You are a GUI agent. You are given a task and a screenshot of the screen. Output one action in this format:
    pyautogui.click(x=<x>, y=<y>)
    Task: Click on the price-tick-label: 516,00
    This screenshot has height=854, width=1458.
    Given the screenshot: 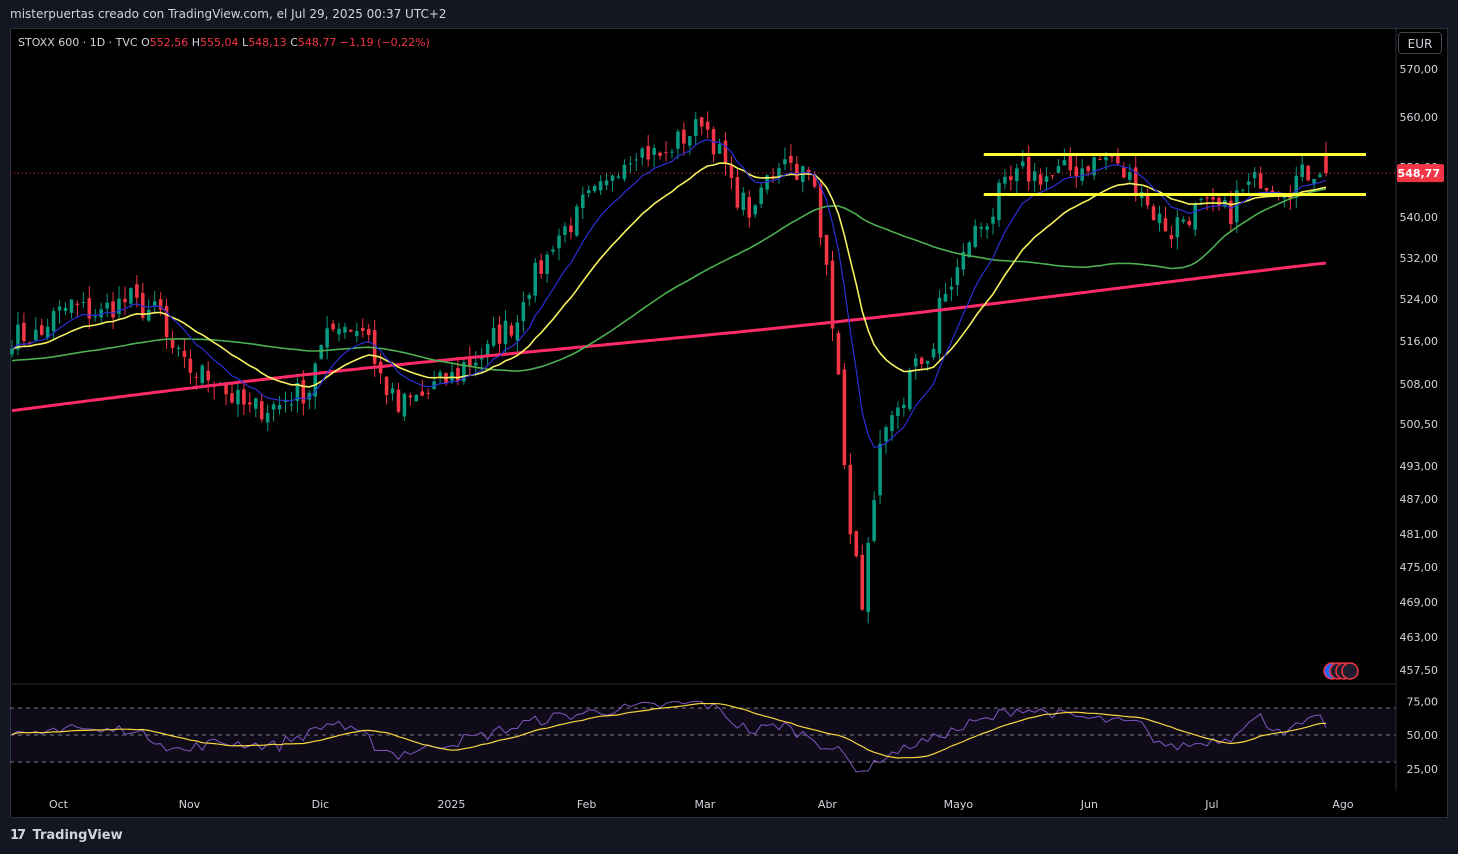 What is the action you would take?
    pyautogui.click(x=1419, y=341)
    